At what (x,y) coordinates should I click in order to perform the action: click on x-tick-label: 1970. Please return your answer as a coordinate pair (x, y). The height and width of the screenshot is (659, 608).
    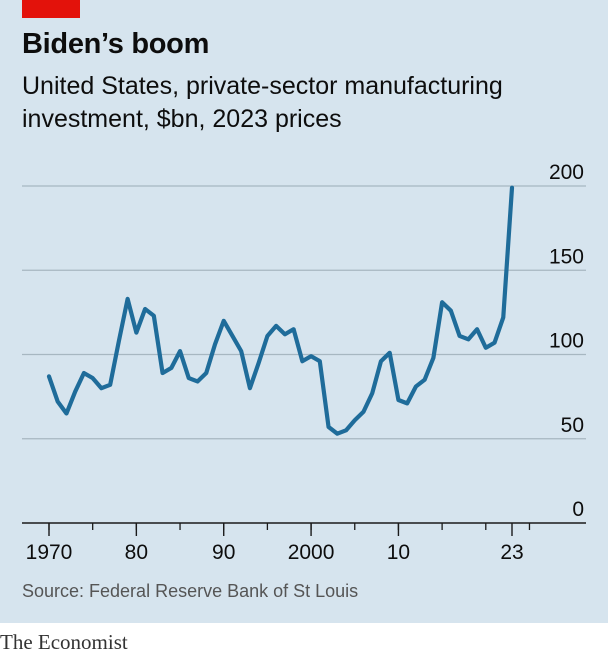
    Looking at the image, I should click on (49, 552).